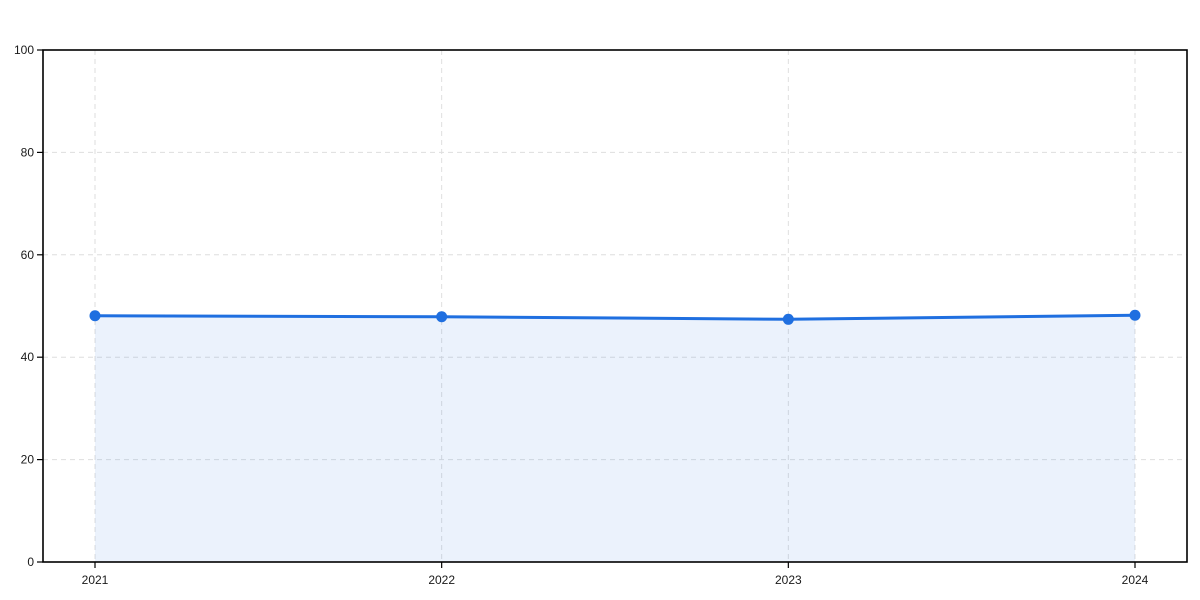 The height and width of the screenshot is (600, 1200). Describe the element at coordinates (28, 152) in the screenshot. I see `y-tick-label: 80` at that location.